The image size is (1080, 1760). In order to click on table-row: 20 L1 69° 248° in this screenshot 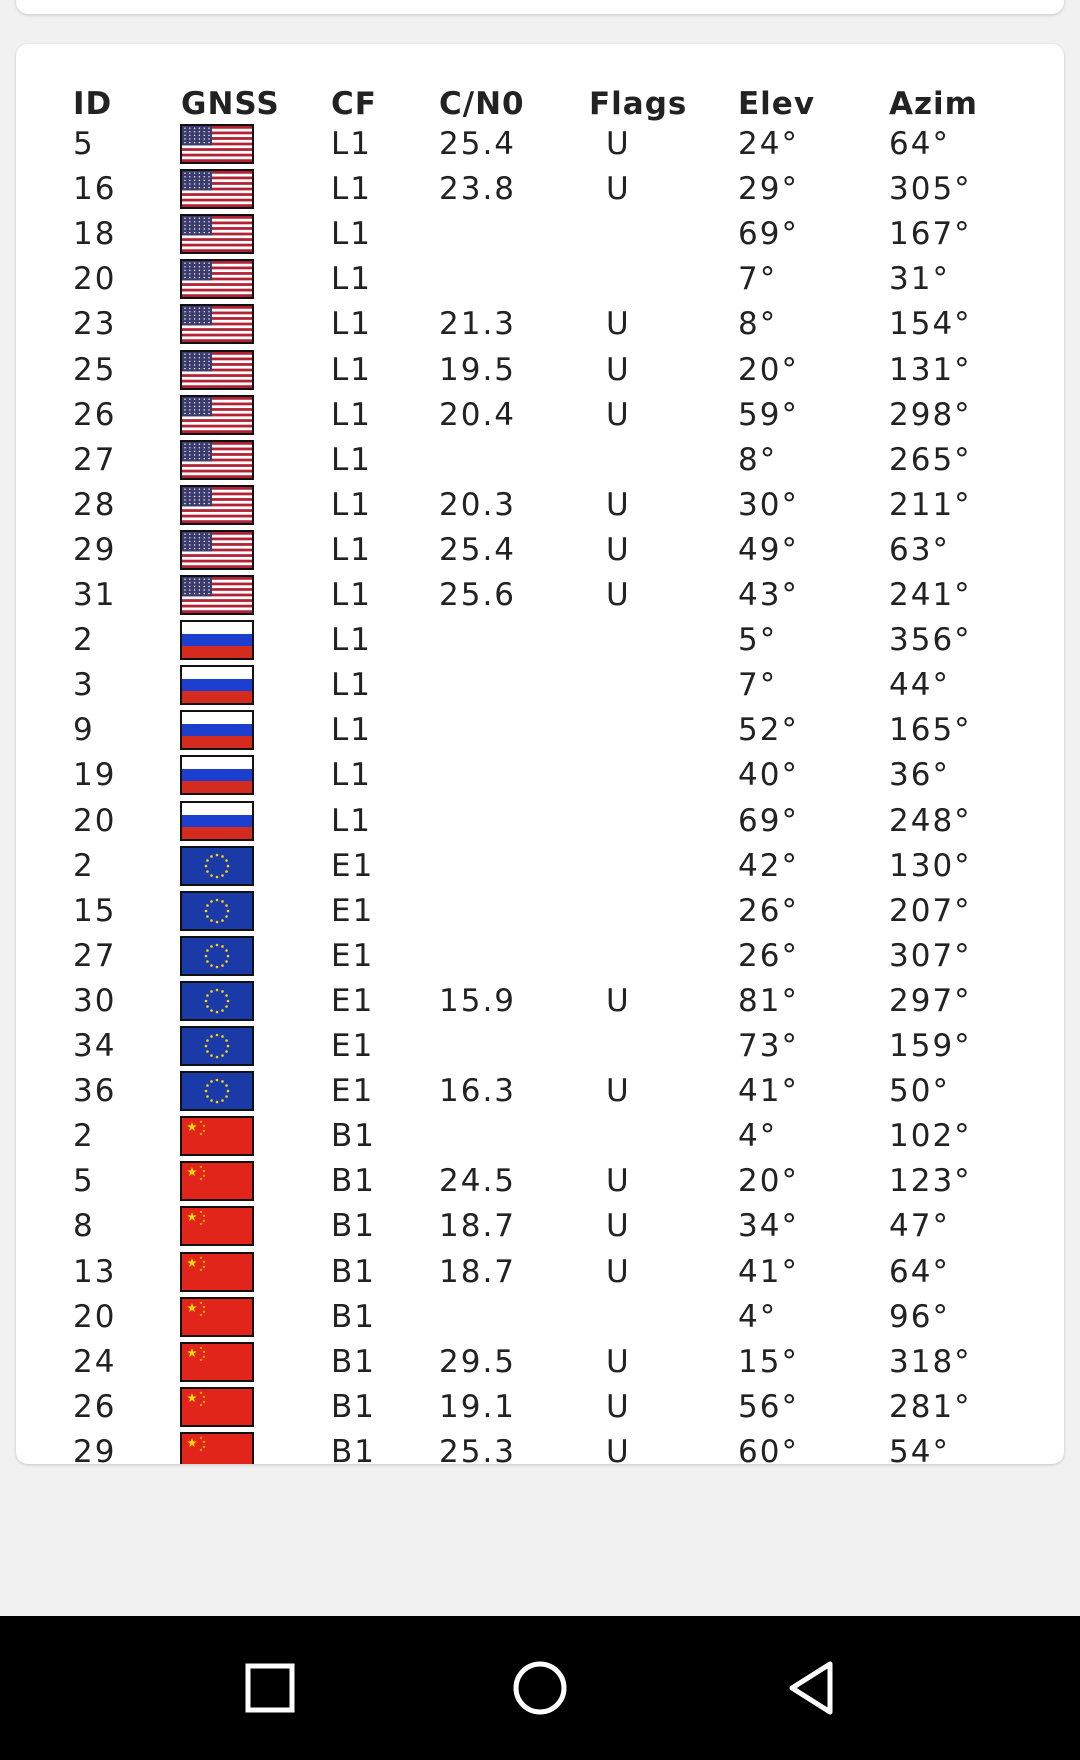, I will do `click(540, 821)`.